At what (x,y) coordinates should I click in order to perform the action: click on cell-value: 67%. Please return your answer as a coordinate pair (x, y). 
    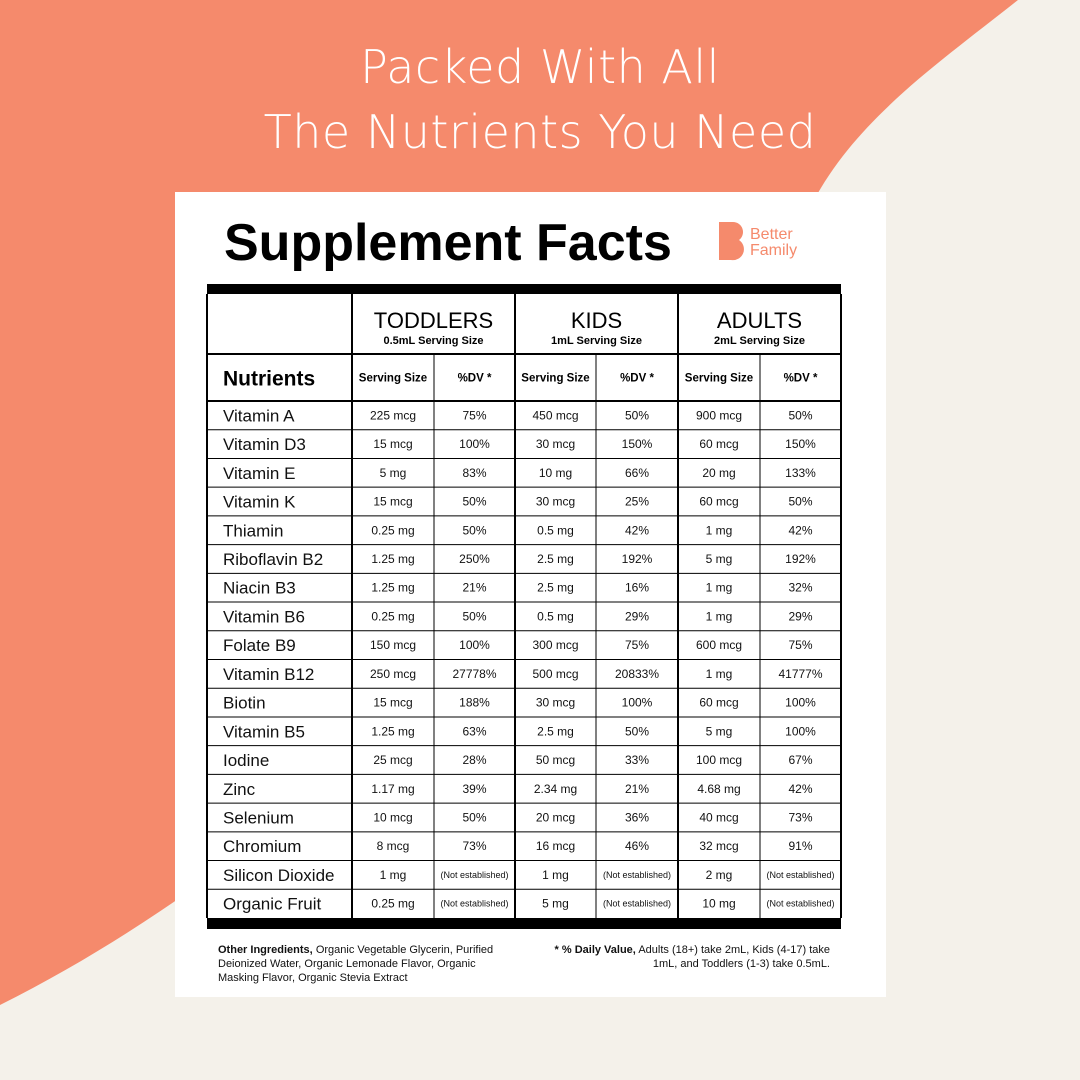
    Looking at the image, I should click on (800, 760).